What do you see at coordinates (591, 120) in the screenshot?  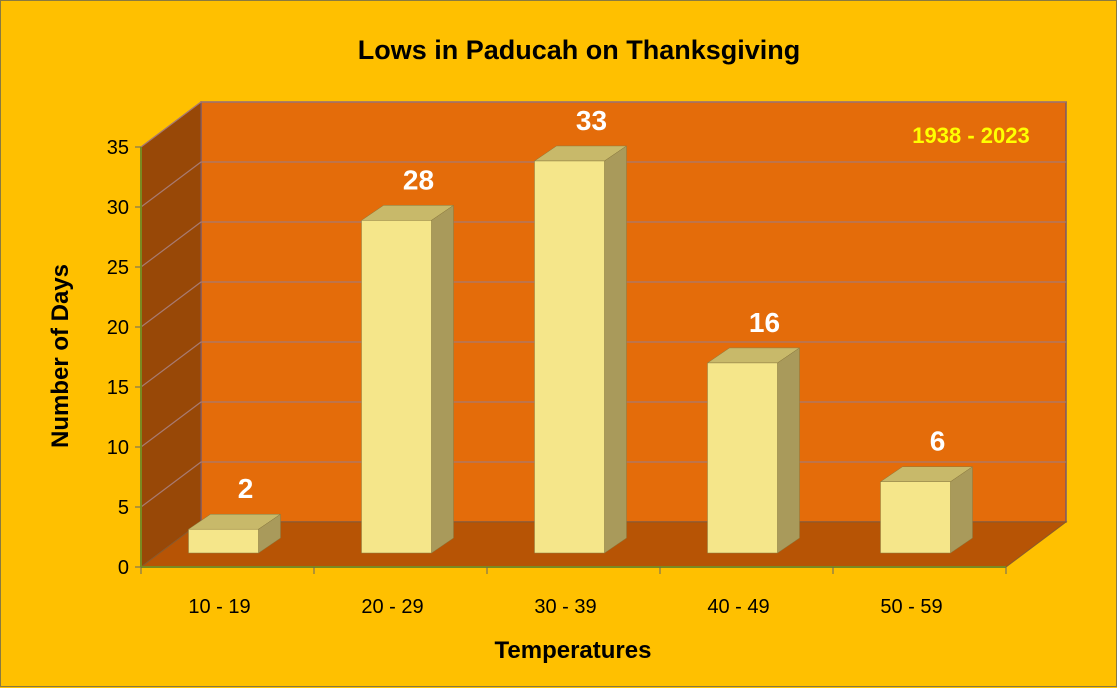 I see `data-label: 33` at bounding box center [591, 120].